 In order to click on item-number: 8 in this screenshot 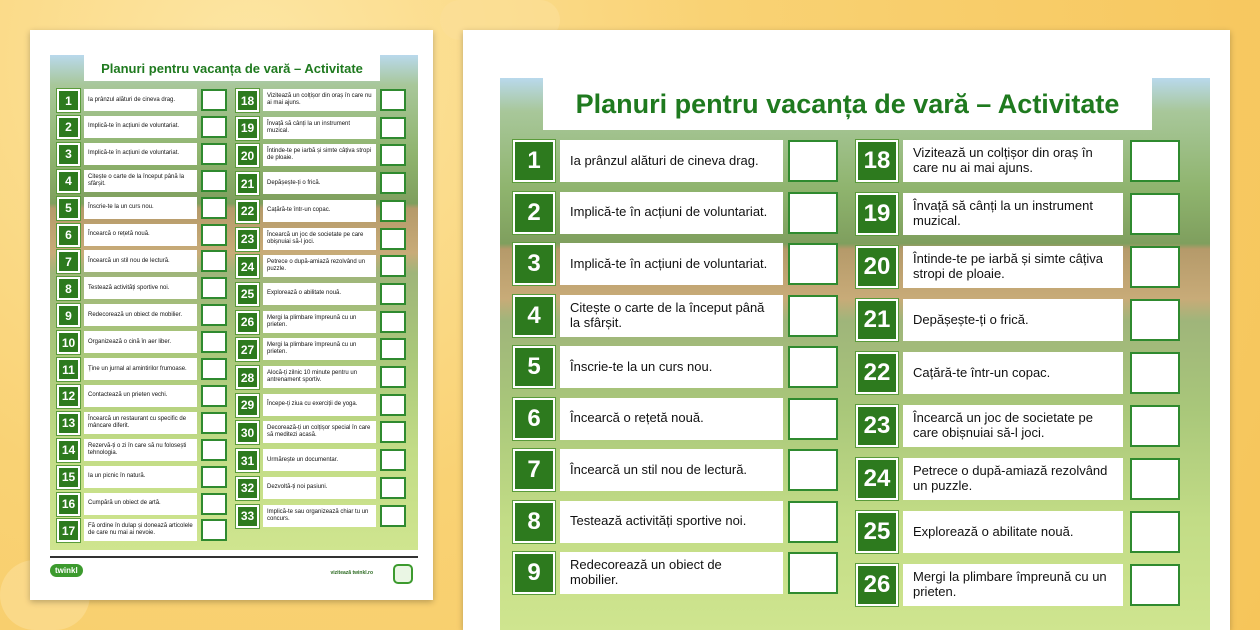, I will do `click(534, 521)`.